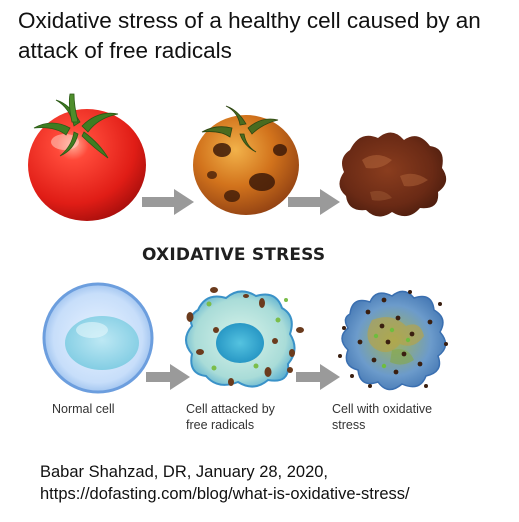 The width and height of the screenshot is (519, 522). What do you see at coordinates (234, 255) in the screenshot?
I see `section-heading: OXIDATIVE STRESS` at bounding box center [234, 255].